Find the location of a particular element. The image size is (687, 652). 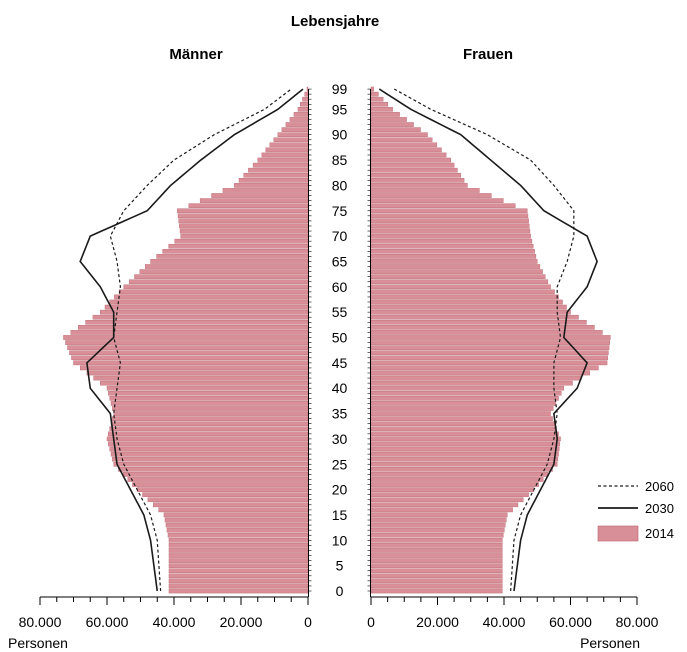

x-tick-label-women-0: 0 is located at coordinates (371, 622).